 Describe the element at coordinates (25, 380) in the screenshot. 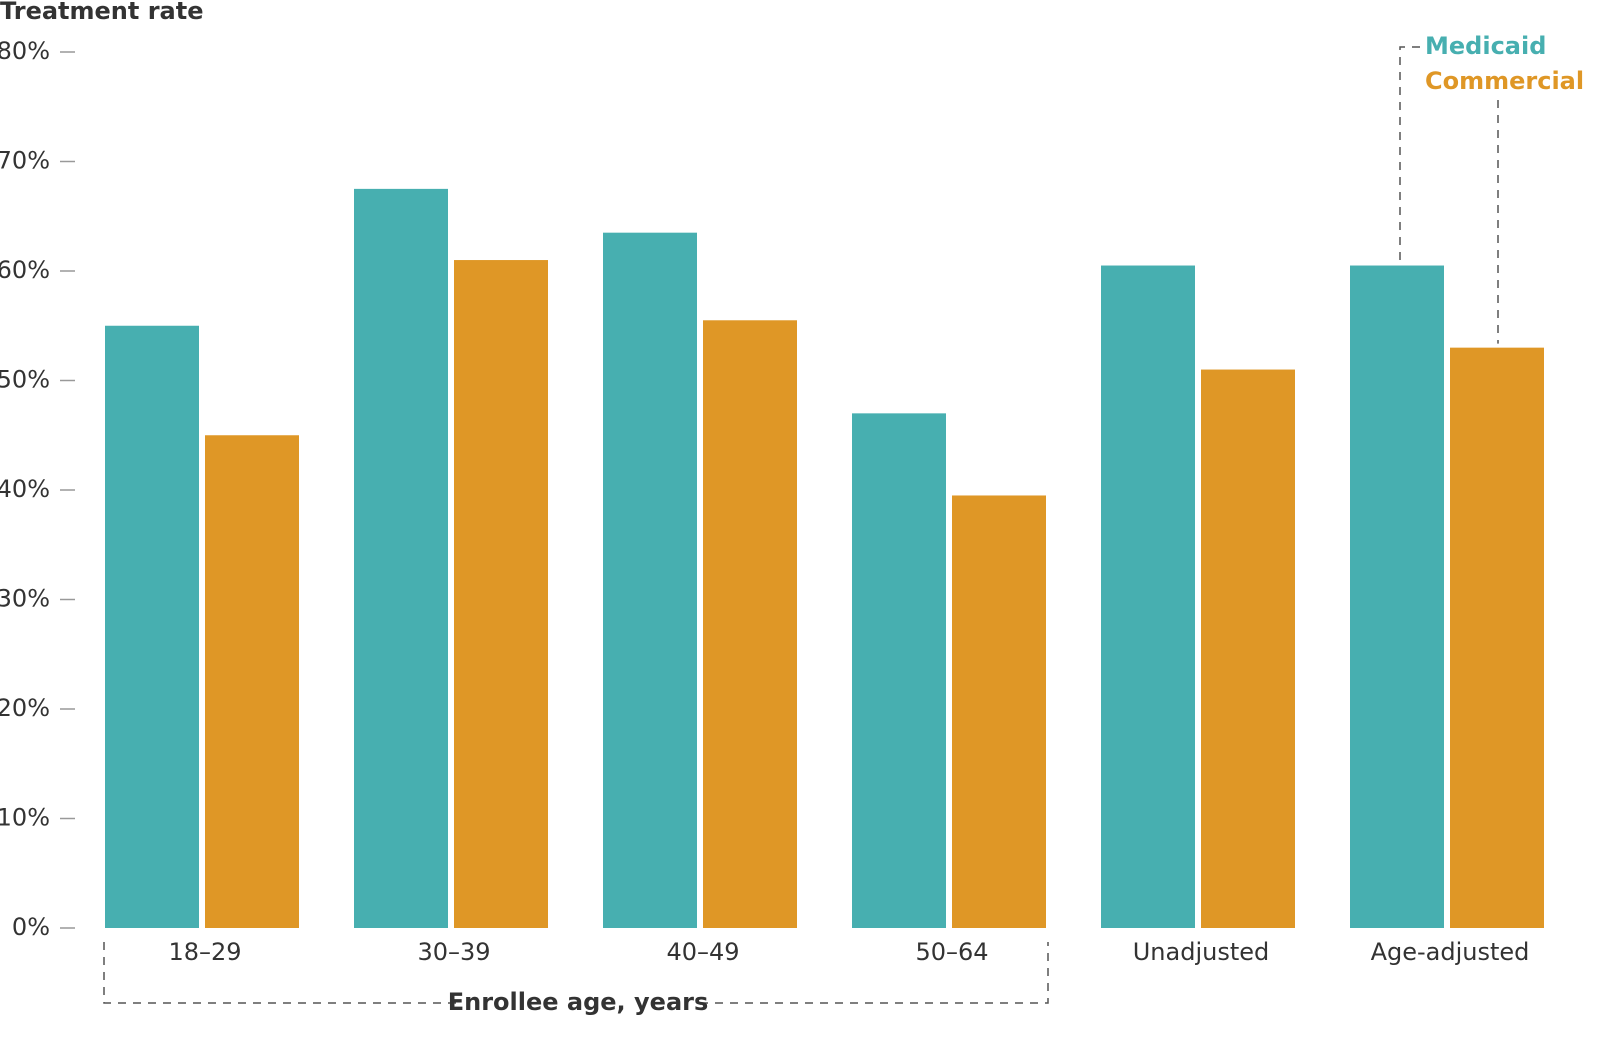

I see `y-tick-label: 50%` at that location.